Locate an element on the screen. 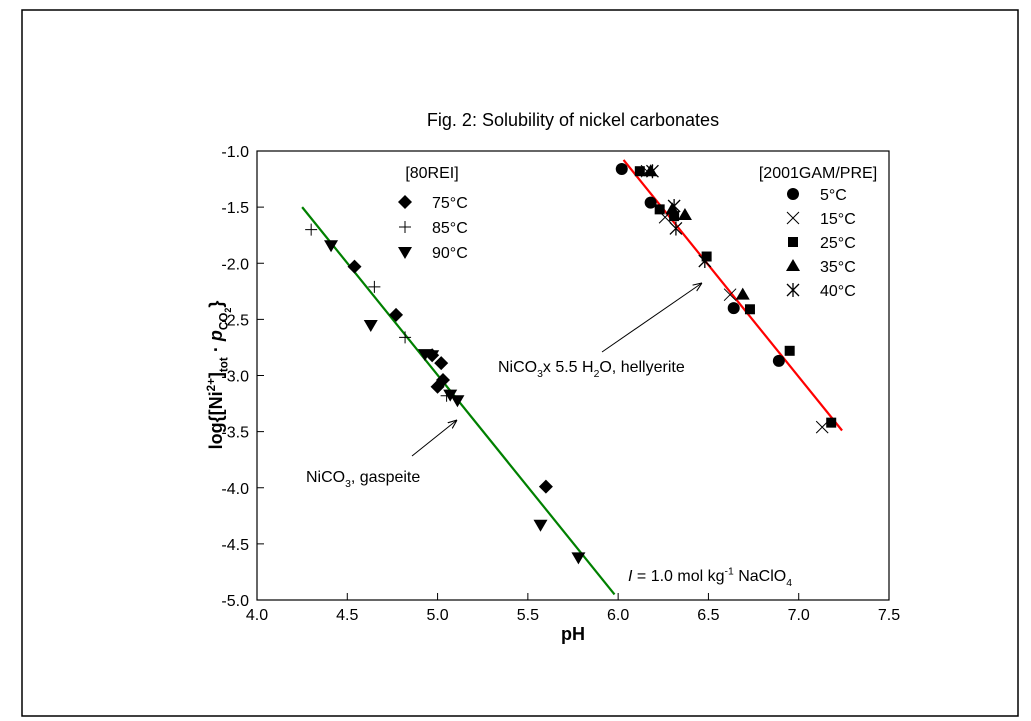 The width and height of the screenshot is (1031, 721). legend-label: 75°C is located at coordinates (450, 203).